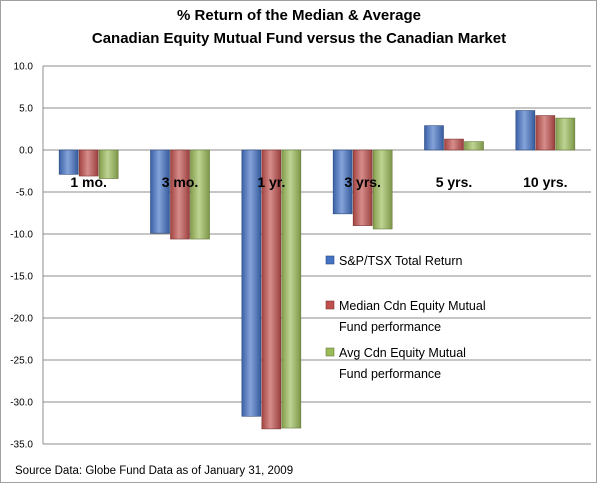  Describe the element at coordinates (299, 15) in the screenshot. I see `chart-title-line-1: % Return of the Median & Average` at that location.